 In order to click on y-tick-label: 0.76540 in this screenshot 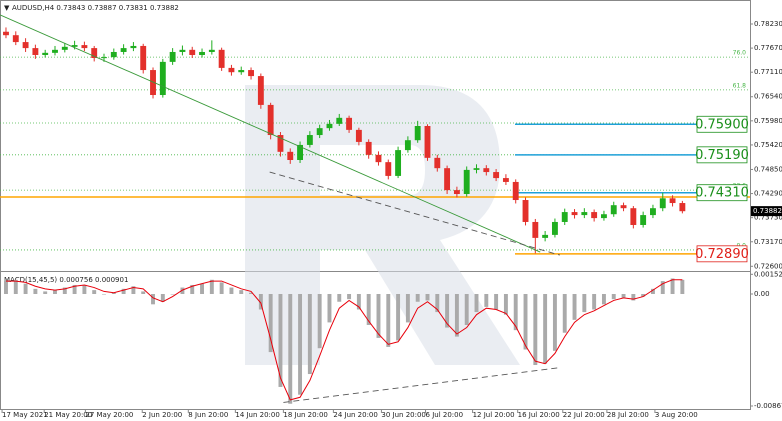, I will do `click(768, 97)`.